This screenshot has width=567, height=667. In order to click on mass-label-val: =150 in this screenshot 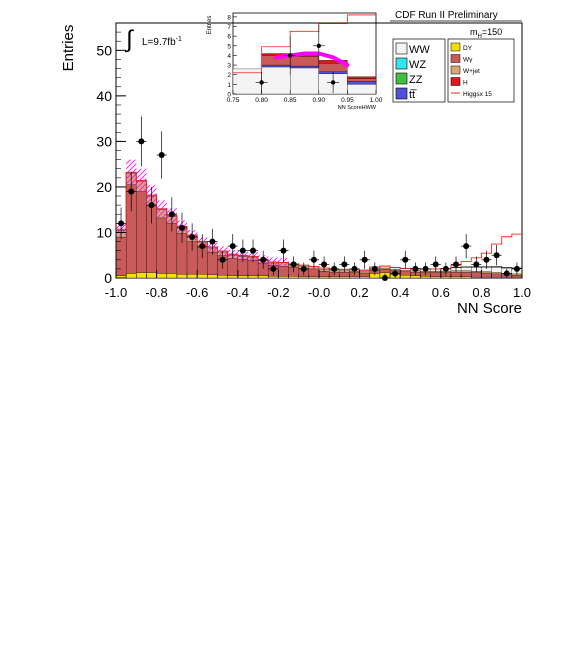, I will do `click(492, 32)`.